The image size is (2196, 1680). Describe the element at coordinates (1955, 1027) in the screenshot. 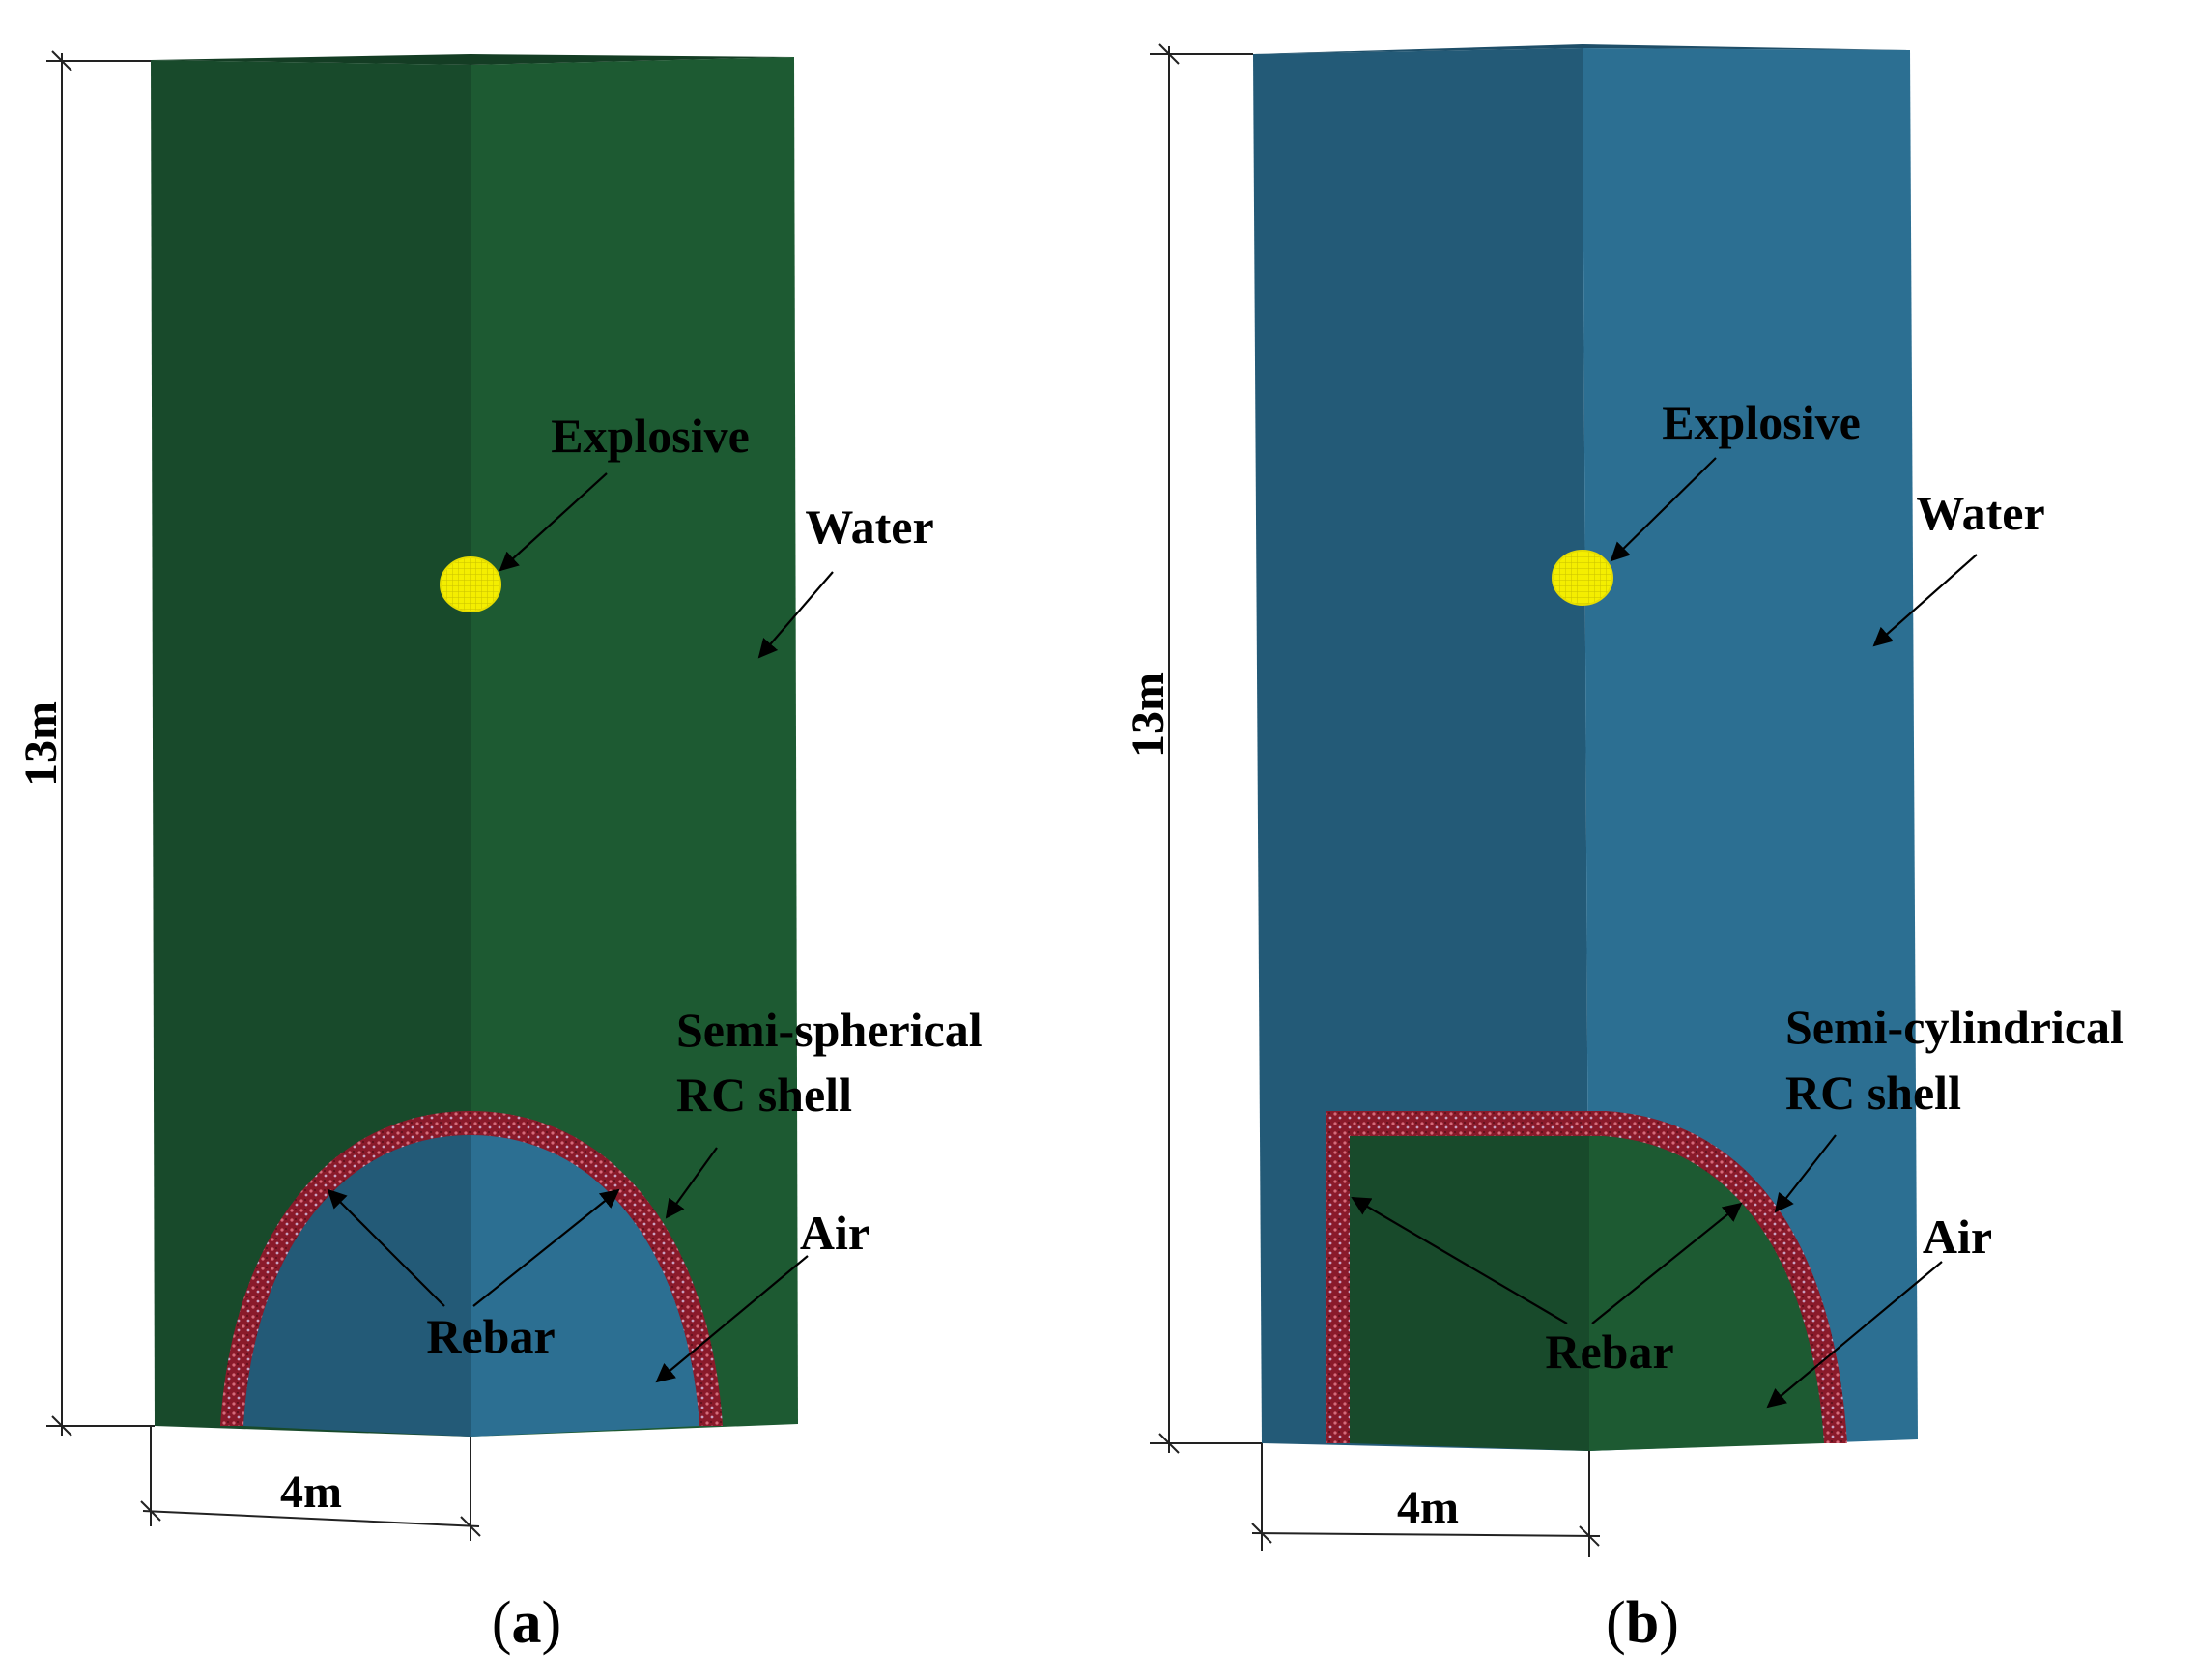

I see `shell-label-line1: Semi-cylindrical` at that location.